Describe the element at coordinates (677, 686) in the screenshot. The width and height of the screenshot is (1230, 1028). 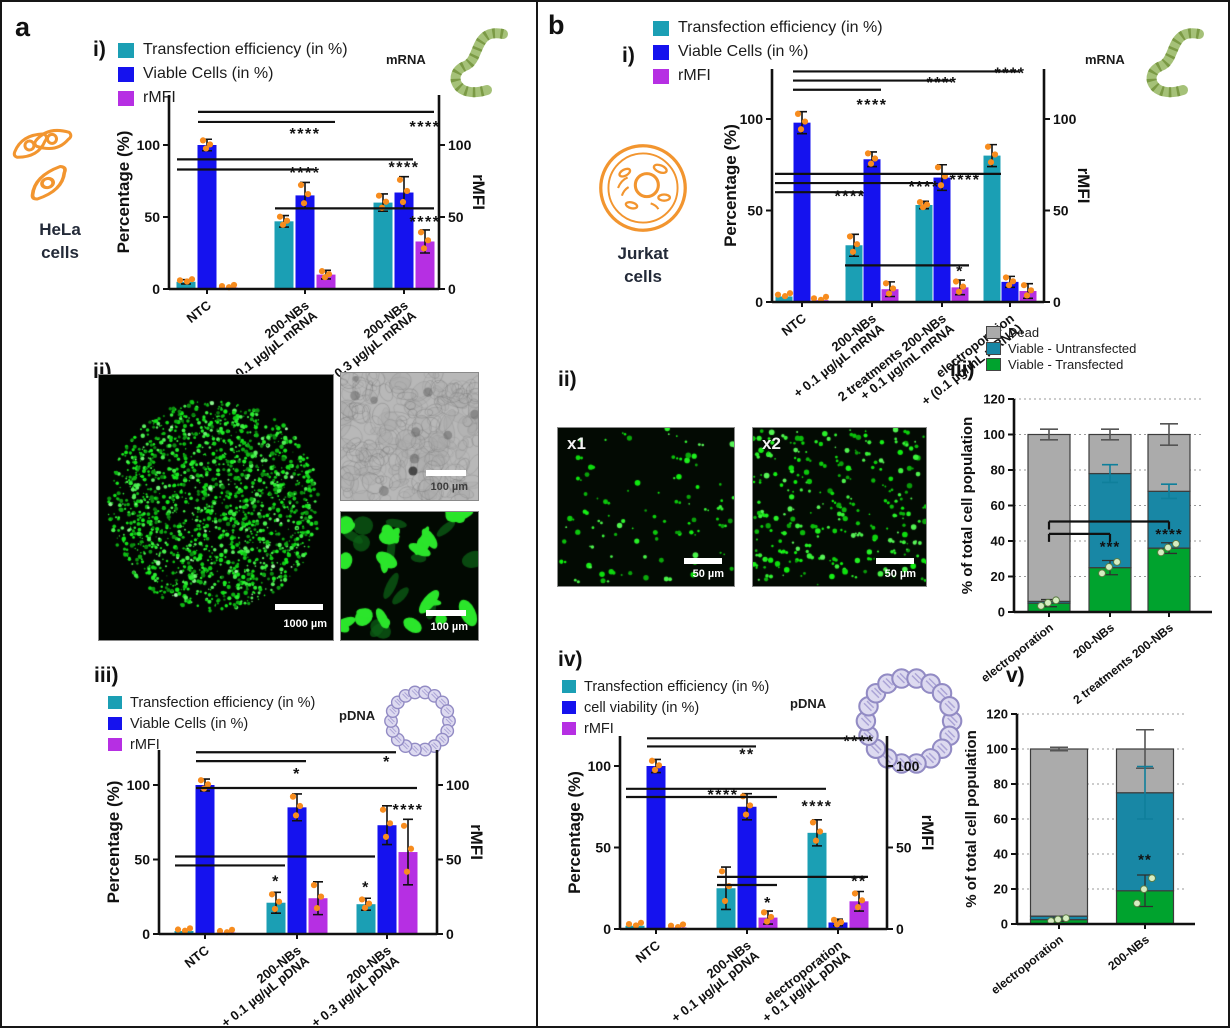
I see `legend-label: Transfection efficiency (in %)` at that location.